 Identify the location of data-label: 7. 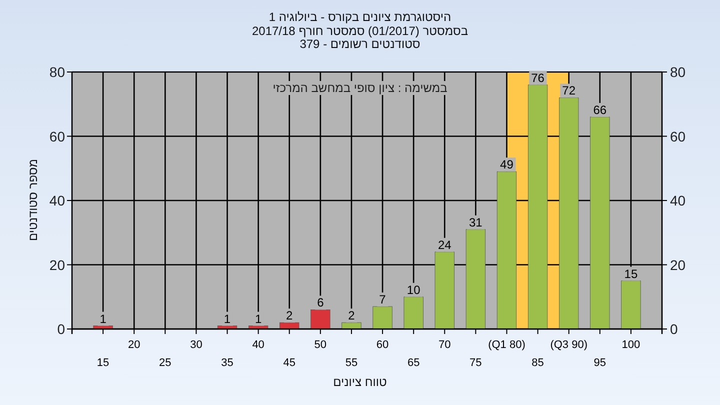
(382, 299).